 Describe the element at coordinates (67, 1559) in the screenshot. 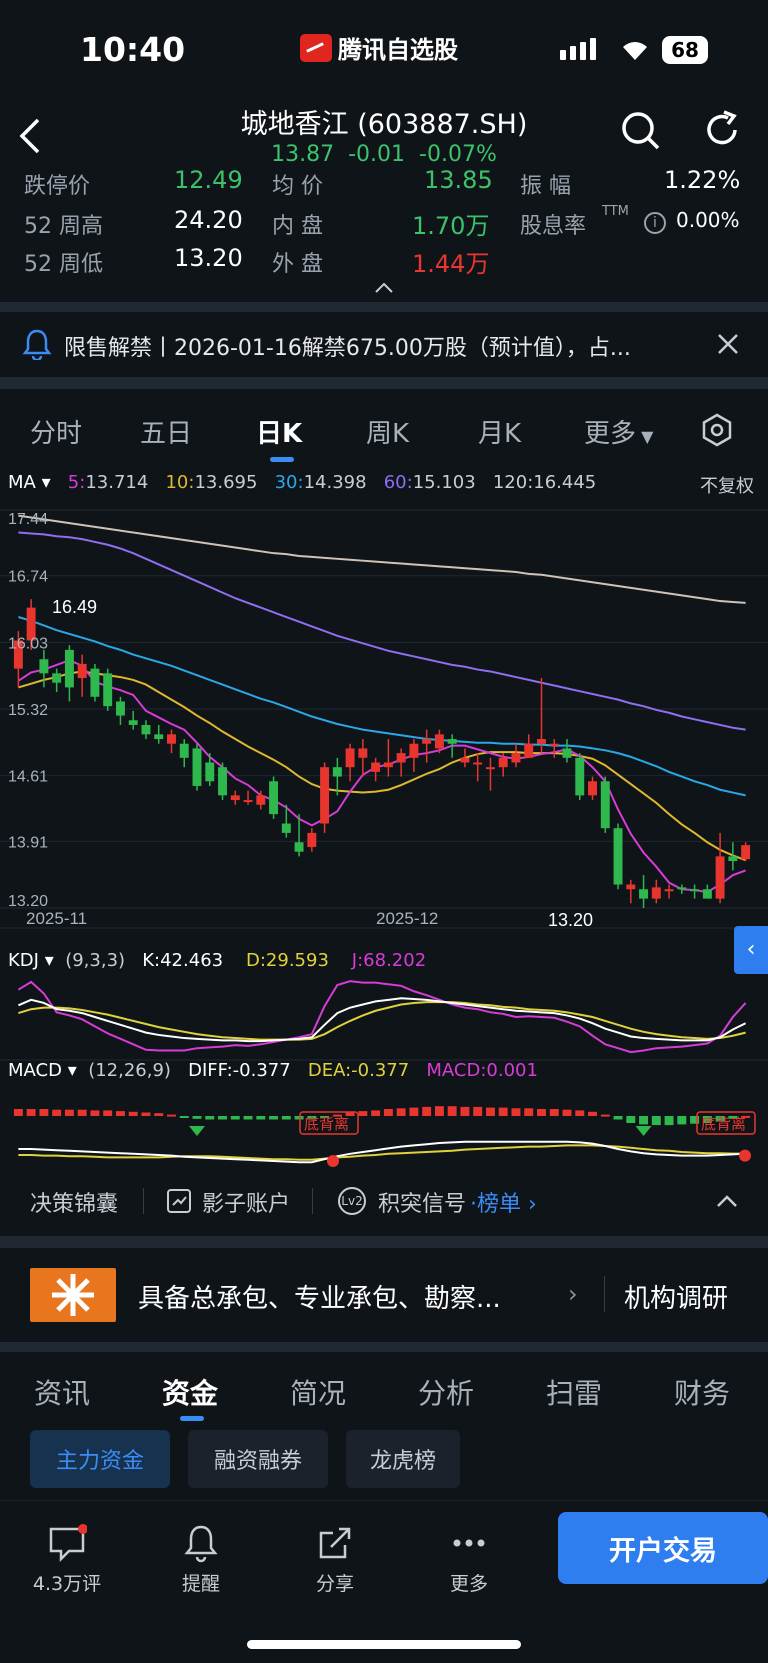

I see `comments-button: 4.3万评` at that location.